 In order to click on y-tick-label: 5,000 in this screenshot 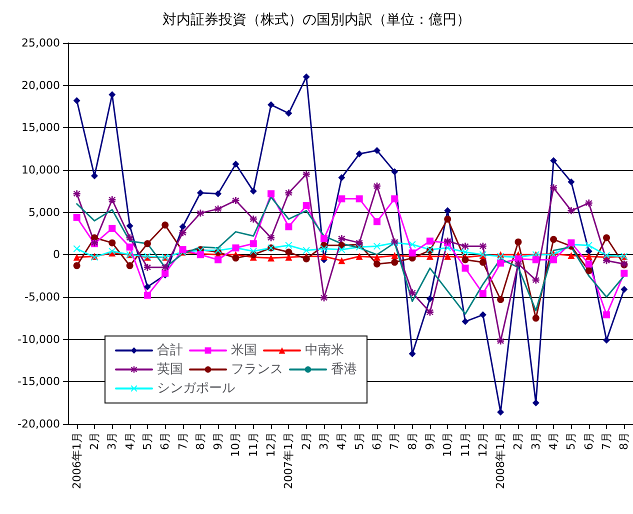, I will do `click(44, 212)`.